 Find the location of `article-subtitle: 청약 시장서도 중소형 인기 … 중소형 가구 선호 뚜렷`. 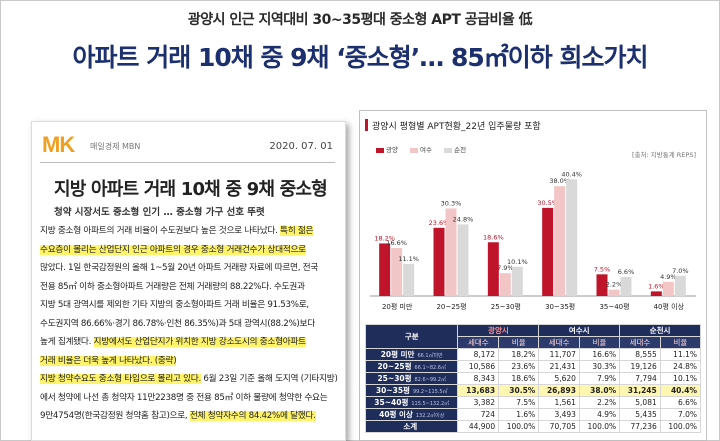

article-subtitle: 청약 시장서도 중소형 인기 … 중소형 가구 선호 뚜렷 is located at coordinates (159, 212).